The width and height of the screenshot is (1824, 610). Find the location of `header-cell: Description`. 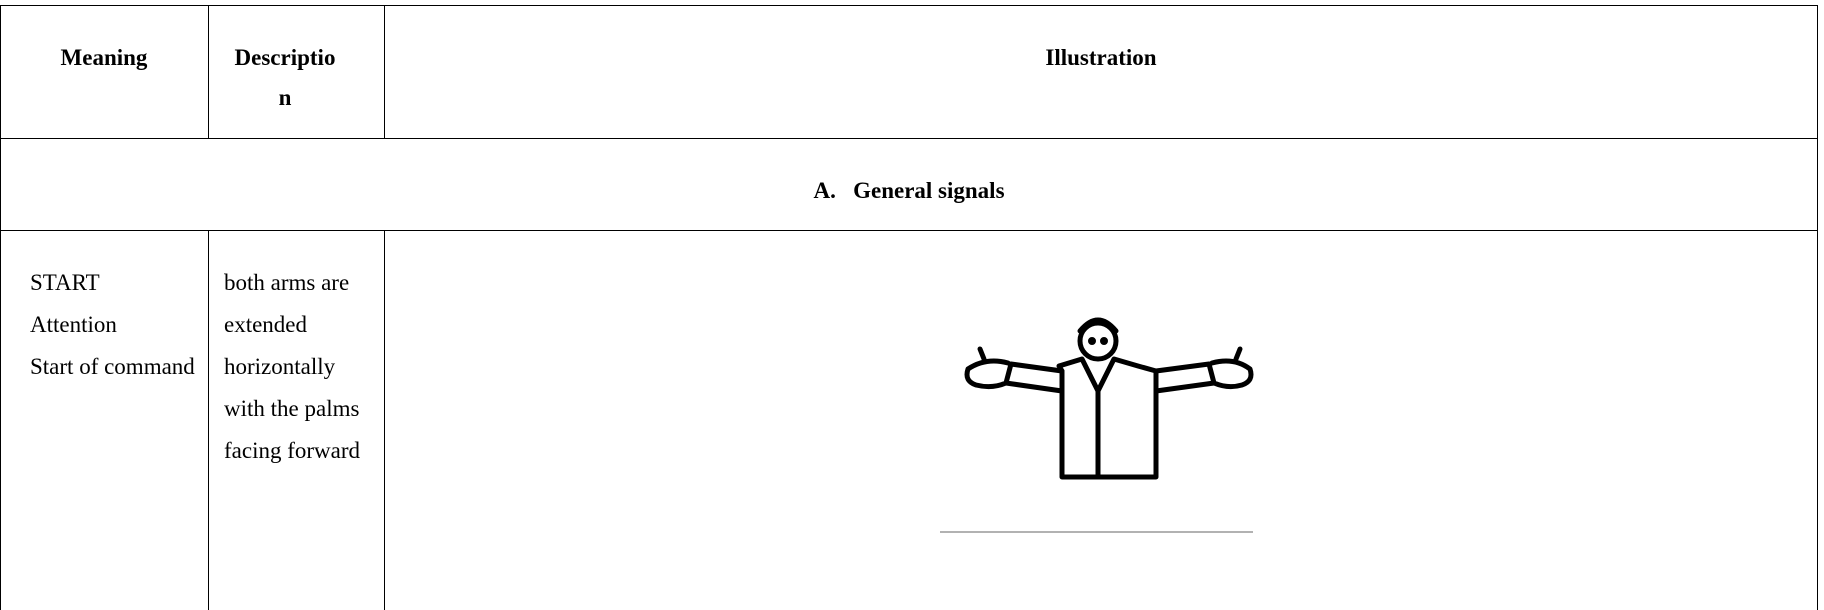

header-cell: Description is located at coordinates (285, 77).